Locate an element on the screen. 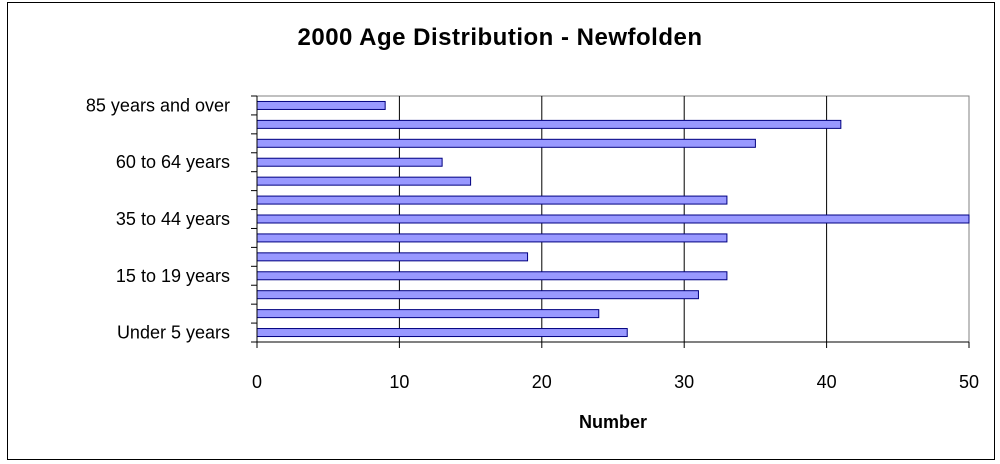  y-tick-label: 85 years and over is located at coordinates (158, 105).